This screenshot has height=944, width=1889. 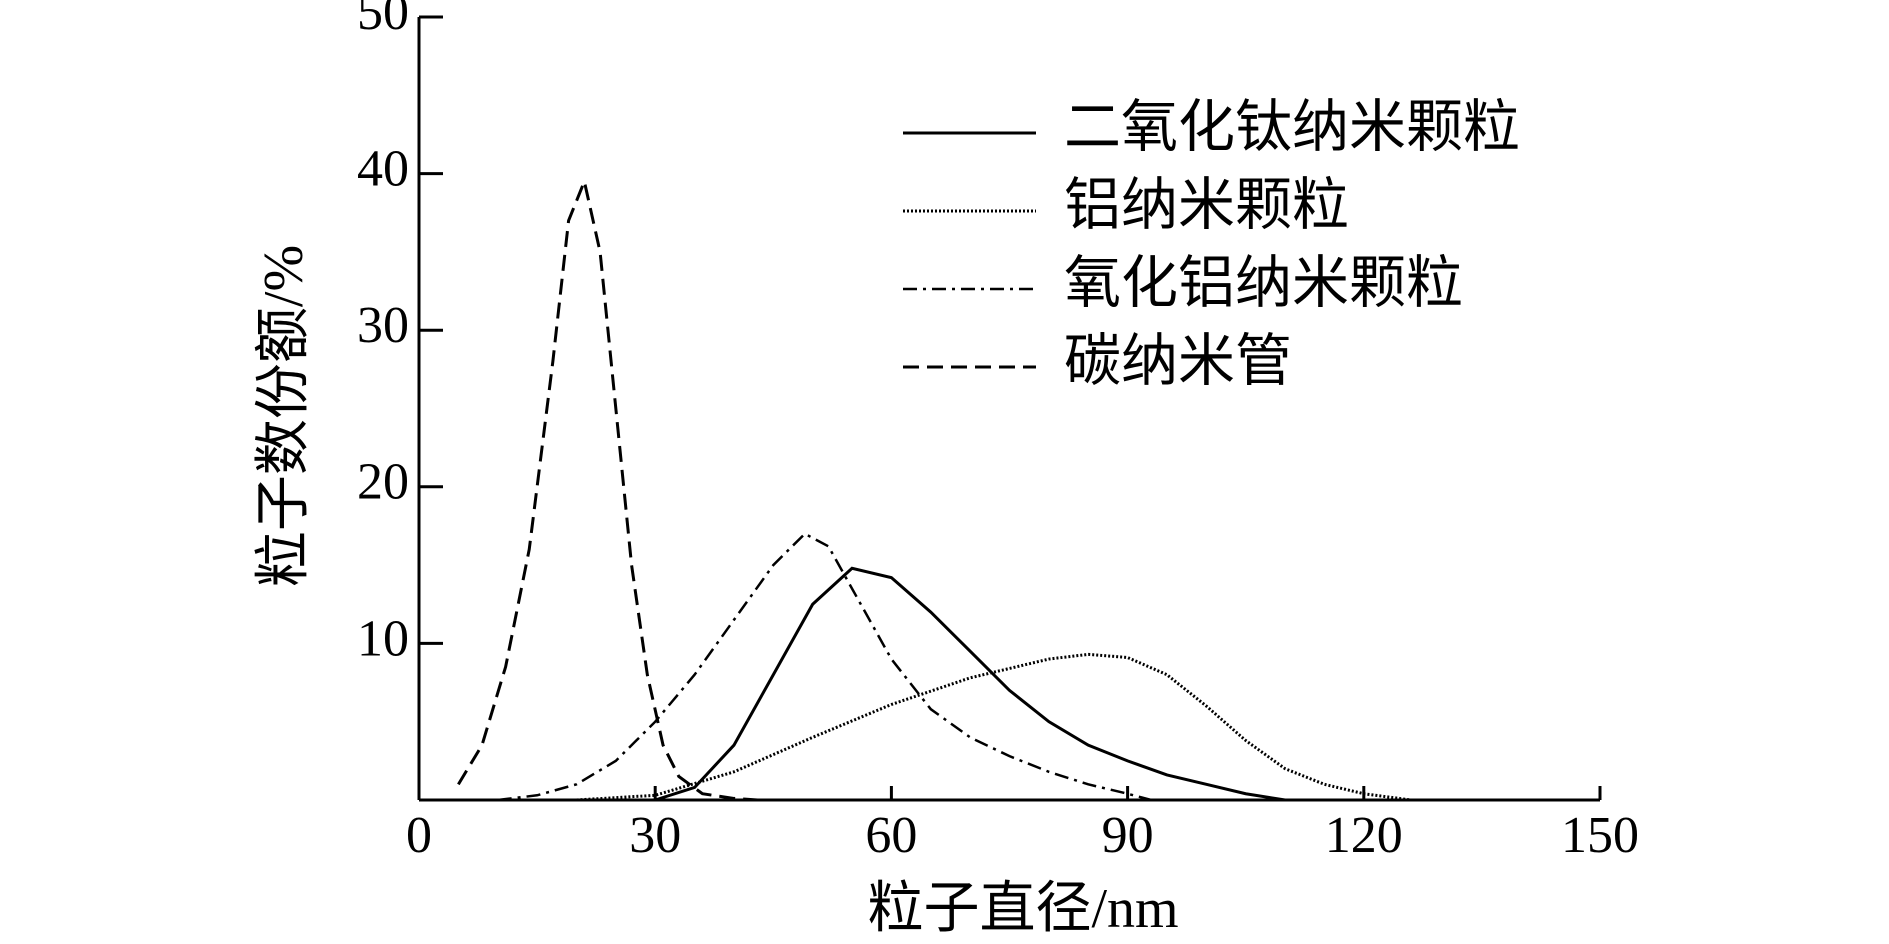 I want to click on x-tick-label: 60, so click(x=891, y=835).